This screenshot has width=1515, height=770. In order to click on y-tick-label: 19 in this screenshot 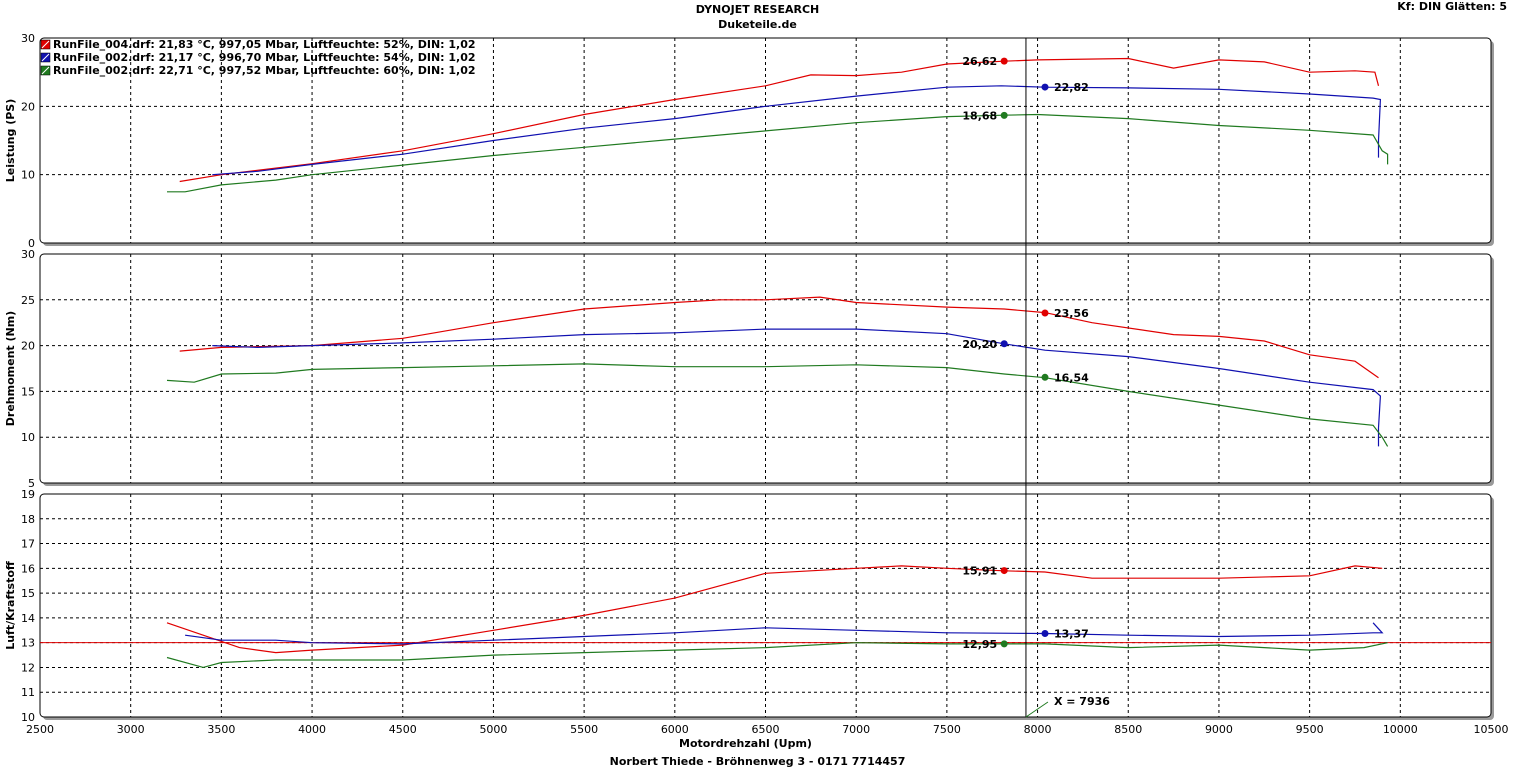, I will do `click(28, 494)`.